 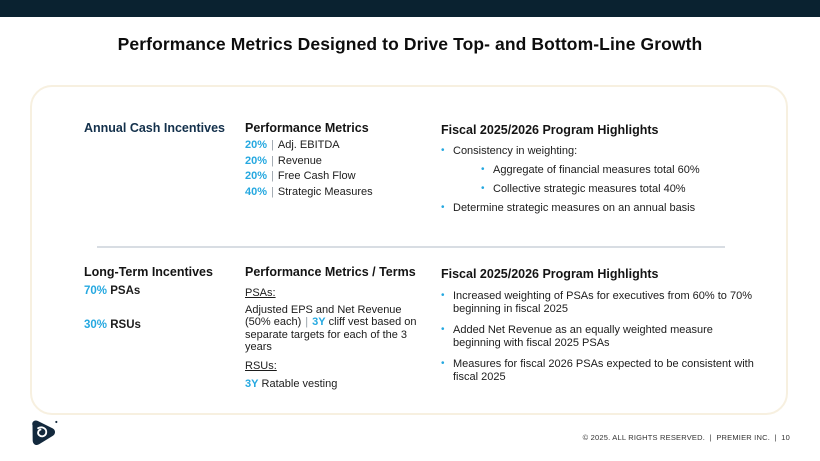 What do you see at coordinates (125, 325) in the screenshot?
I see `allocation-name: RSUs` at bounding box center [125, 325].